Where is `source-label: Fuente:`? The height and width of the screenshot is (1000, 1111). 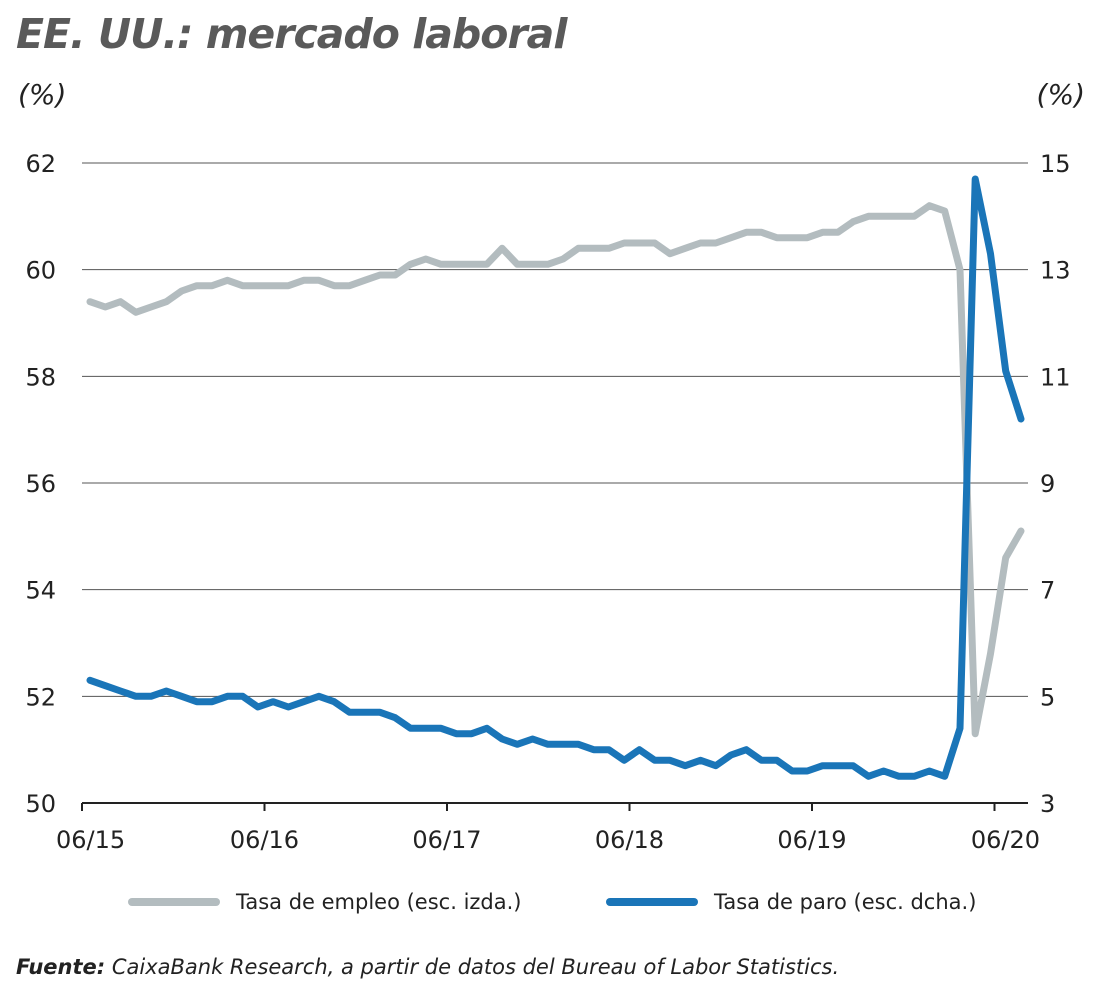
source-label: Fuente: is located at coordinates (61, 967).